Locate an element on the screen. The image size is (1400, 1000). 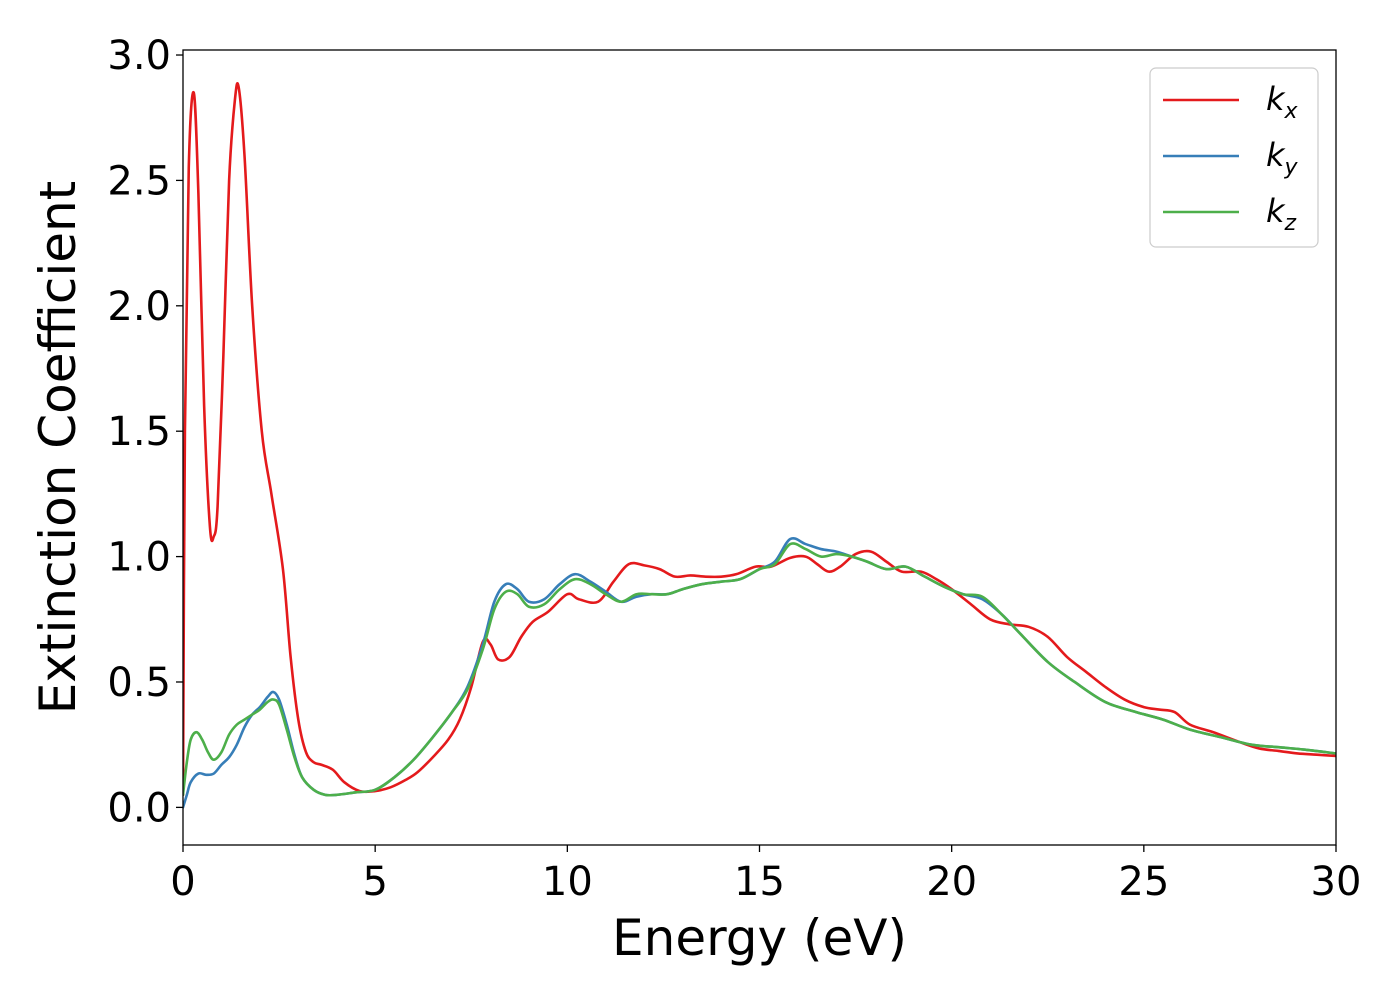
legend: kx ky kz is located at coordinates (1234, 157).